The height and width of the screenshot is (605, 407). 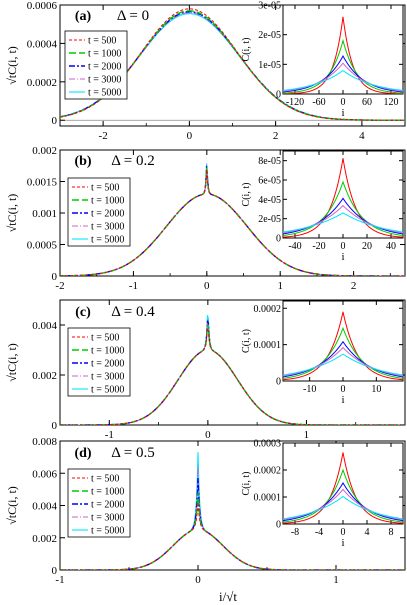 What do you see at coordinates (83, 16) in the screenshot?
I see `panel-label: (a)` at bounding box center [83, 16].